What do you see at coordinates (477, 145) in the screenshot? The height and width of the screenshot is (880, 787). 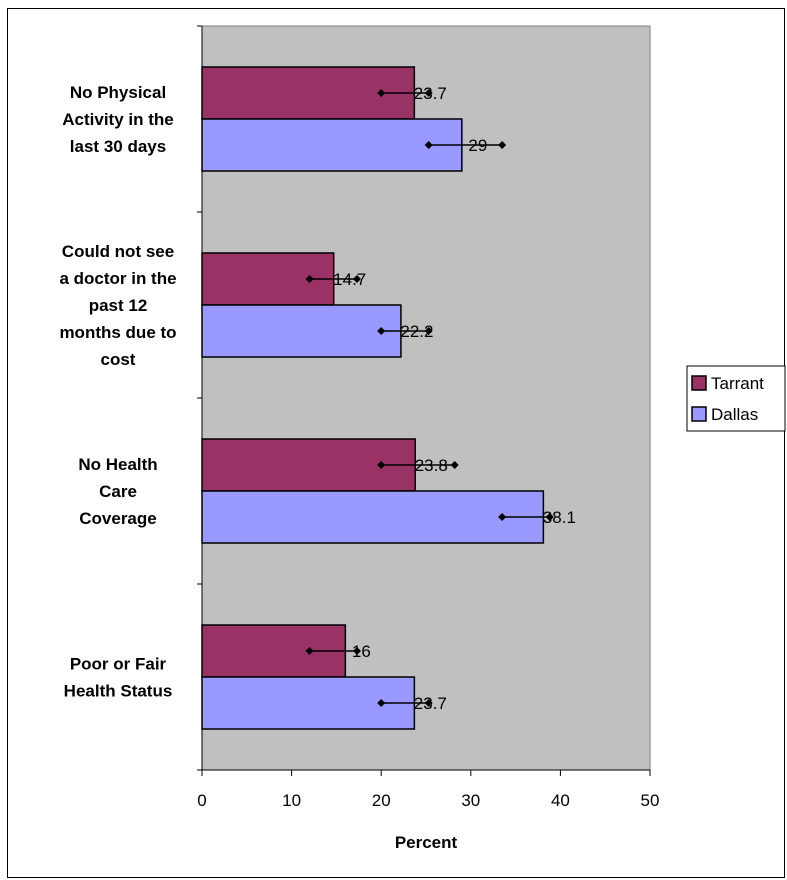 I see `data-label-dallas: 29` at bounding box center [477, 145].